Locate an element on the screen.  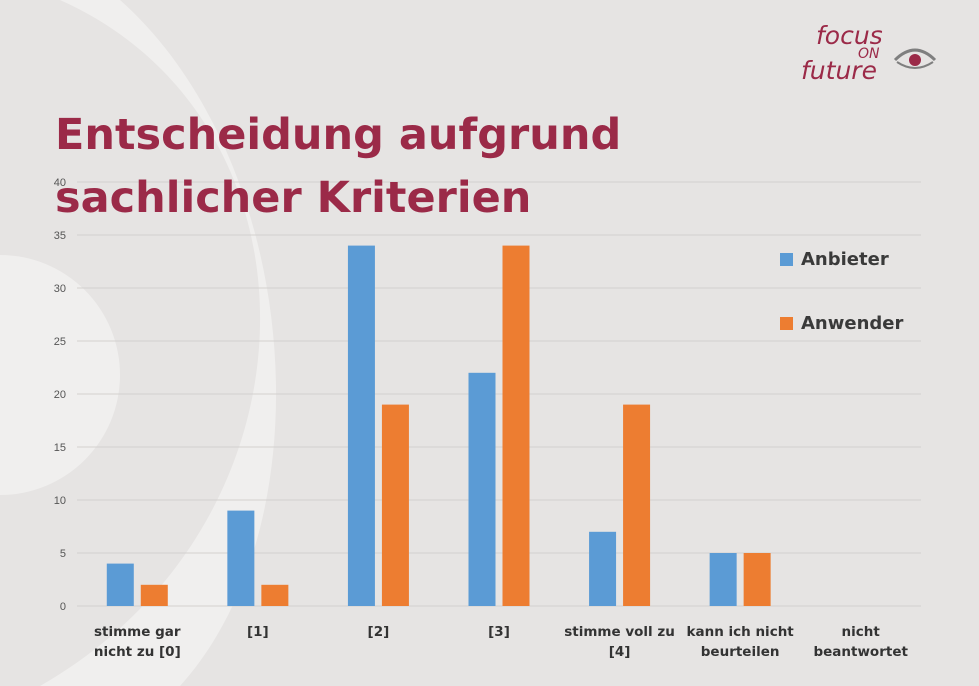
y-tick-label: 20 is located at coordinates (60, 395).